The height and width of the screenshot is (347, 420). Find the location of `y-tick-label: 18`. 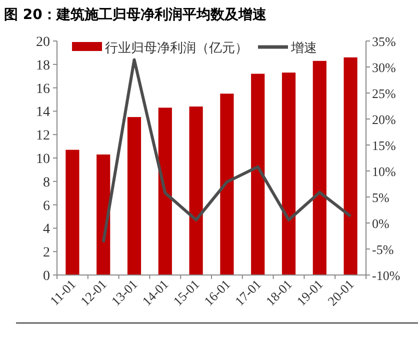

y-tick-label: 18 is located at coordinates (43, 66).